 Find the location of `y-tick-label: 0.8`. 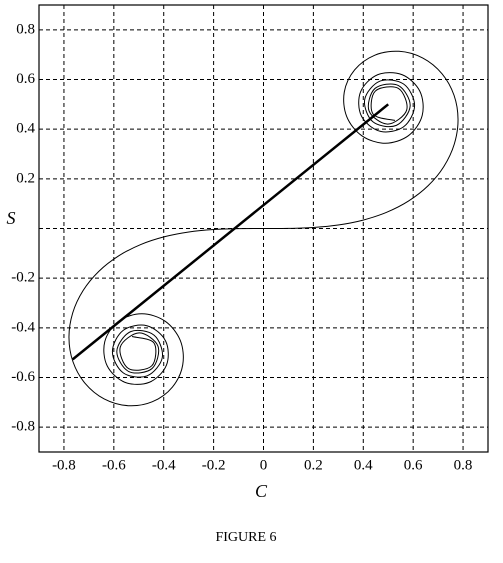

y-tick-label: 0.8 is located at coordinates (25, 29).